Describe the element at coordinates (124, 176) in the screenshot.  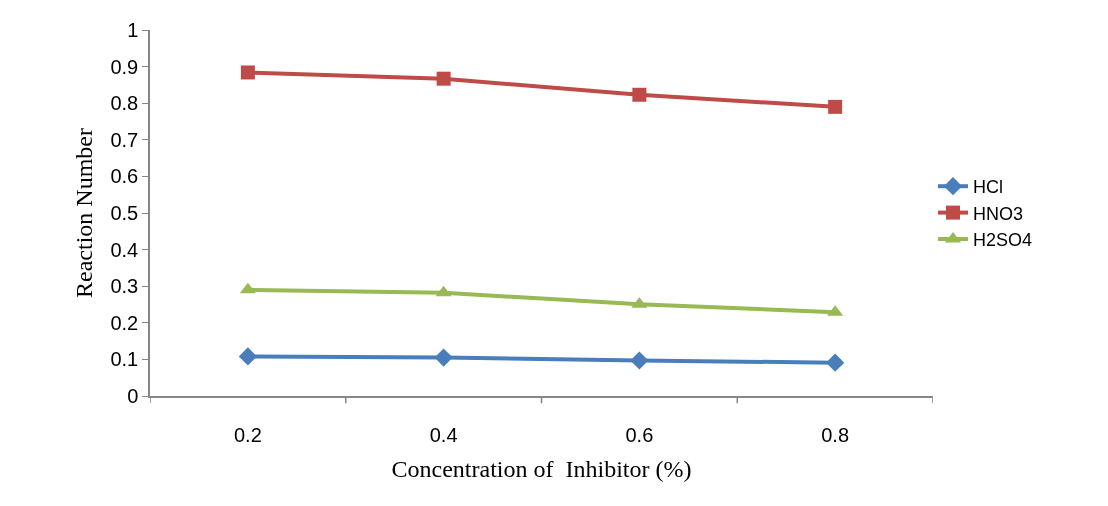
I see `y-tick-label: 0.6` at that location.